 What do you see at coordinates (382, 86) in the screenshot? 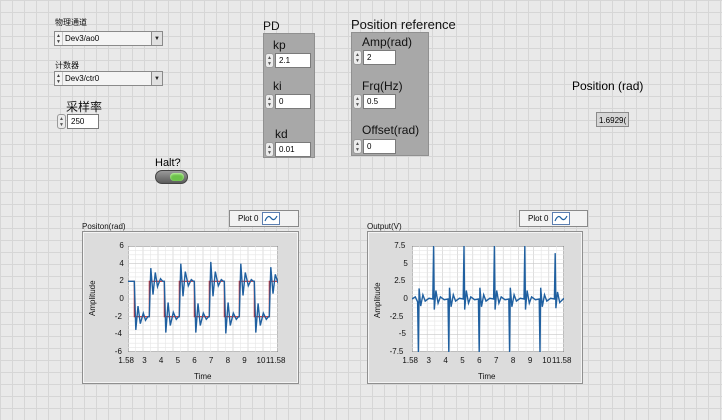
I see `frq-label: Frq(Hz)` at bounding box center [382, 86].